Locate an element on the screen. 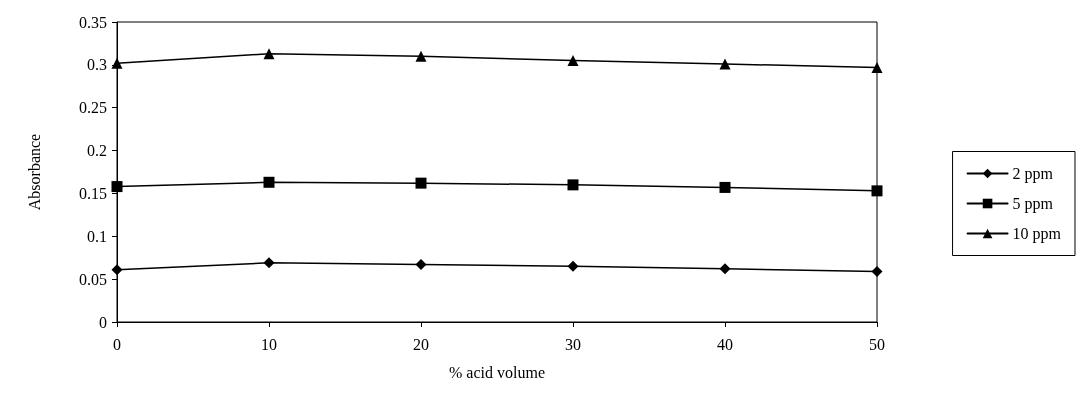  y-tick-label: 0.1 is located at coordinates (97, 236).